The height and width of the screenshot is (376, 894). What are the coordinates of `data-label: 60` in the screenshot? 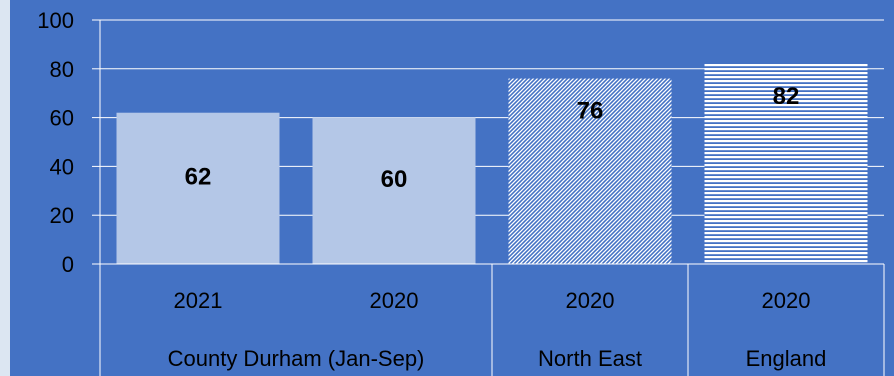 It's located at (394, 179).